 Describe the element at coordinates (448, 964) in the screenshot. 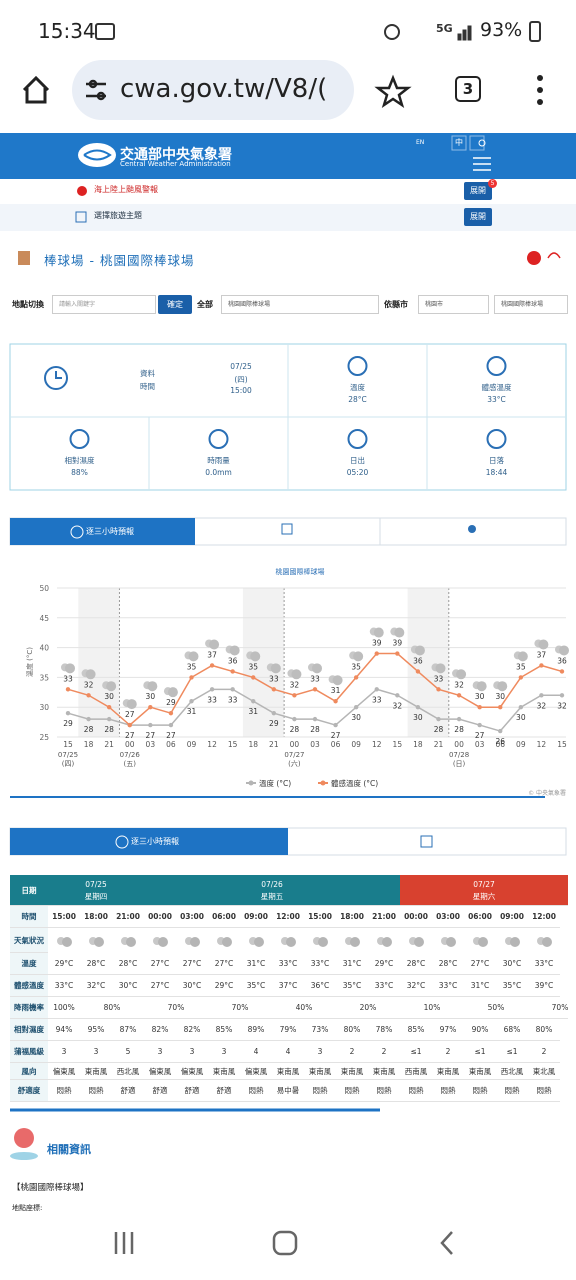

I see `table-cell: 28°C` at that location.